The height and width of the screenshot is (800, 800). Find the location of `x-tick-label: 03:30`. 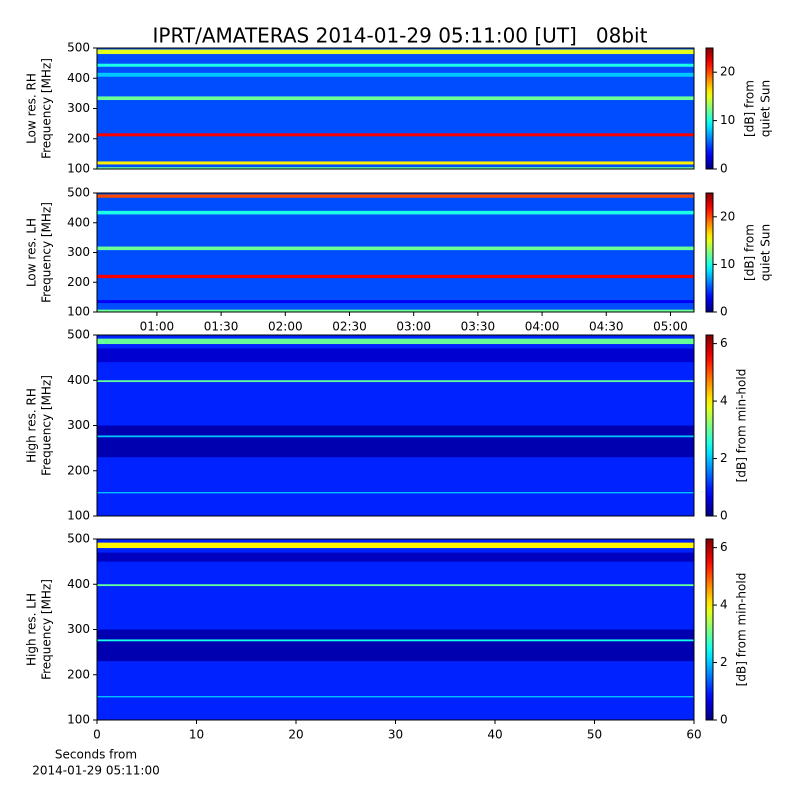

x-tick-label: 03:30 is located at coordinates (478, 327).